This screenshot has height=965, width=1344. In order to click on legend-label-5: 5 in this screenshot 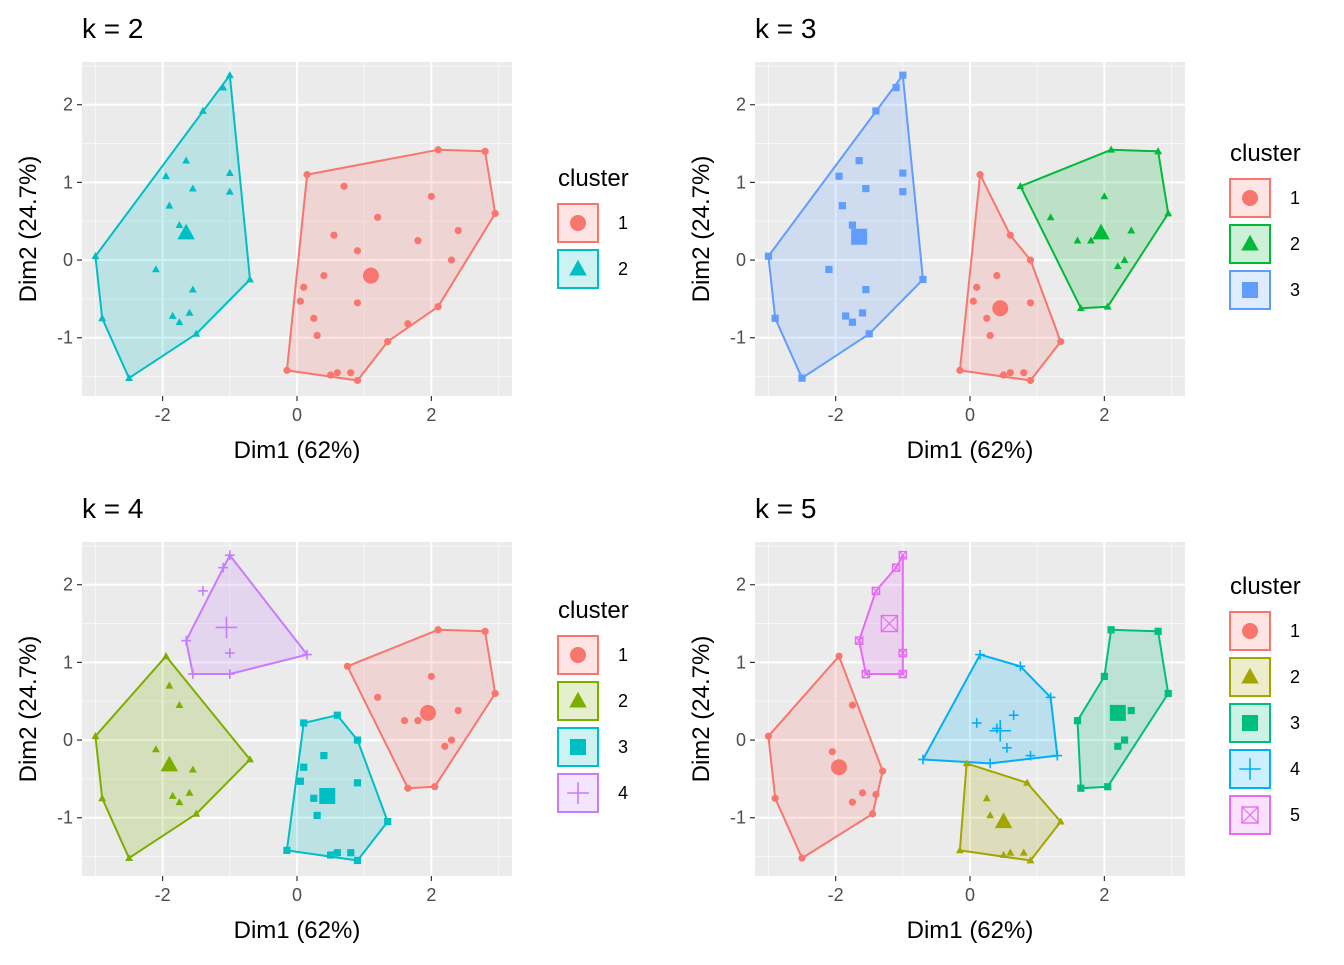, I will do `click(1295, 815)`.